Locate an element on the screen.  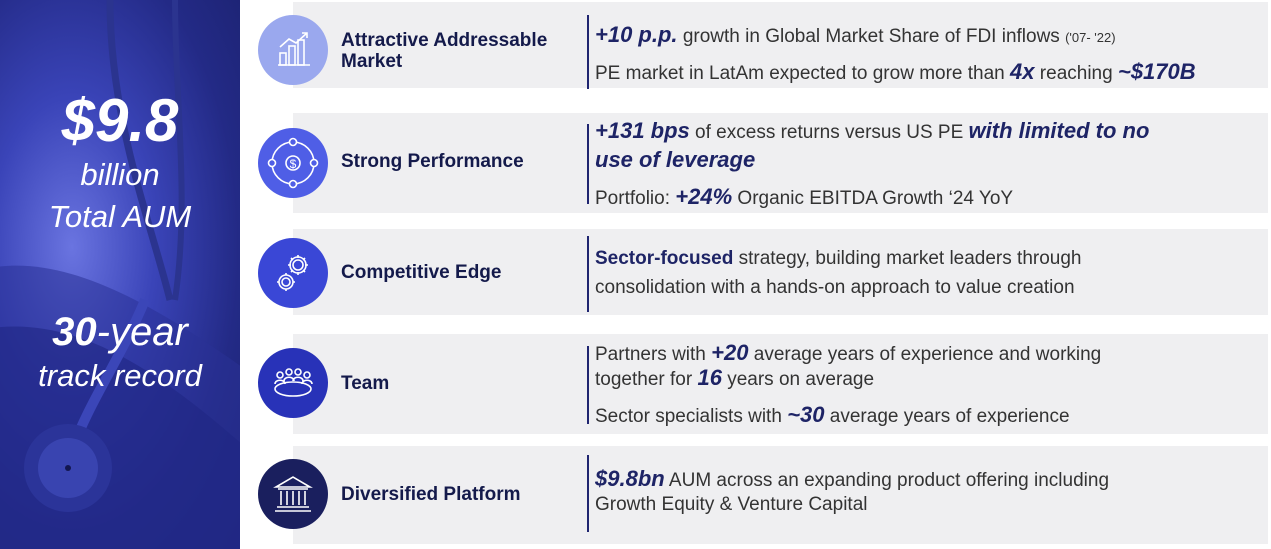
text: together for is located at coordinates (646, 379).